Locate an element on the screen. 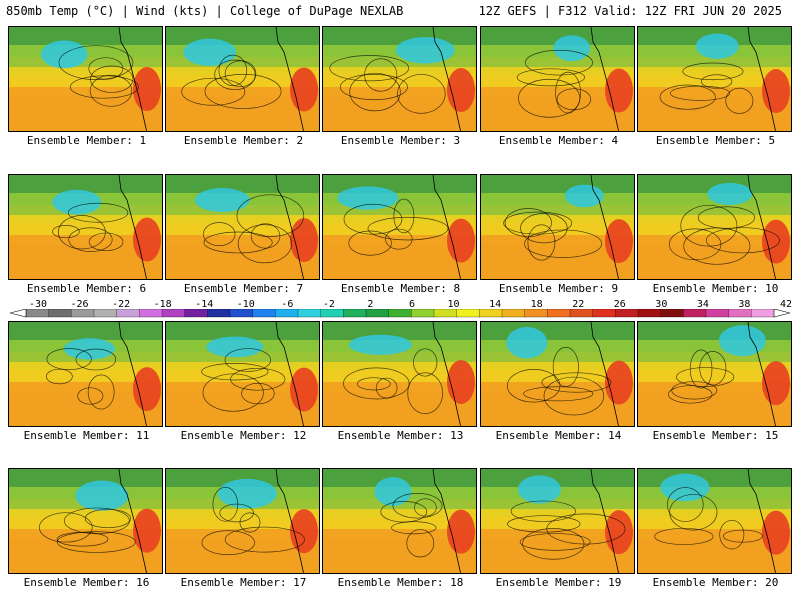 This screenshot has height=600, width=800. ensemble-member-label: Ensemble Member: 19 is located at coordinates (558, 582).